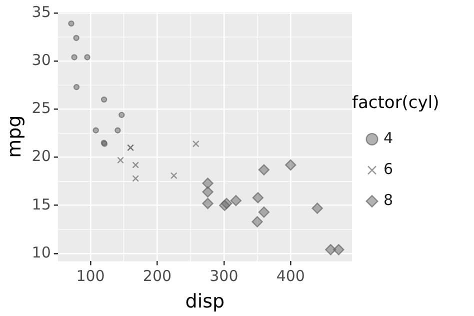 Image resolution: width=474 pixels, height=316 pixels. I want to click on x-axis-title: disp, so click(205, 301).